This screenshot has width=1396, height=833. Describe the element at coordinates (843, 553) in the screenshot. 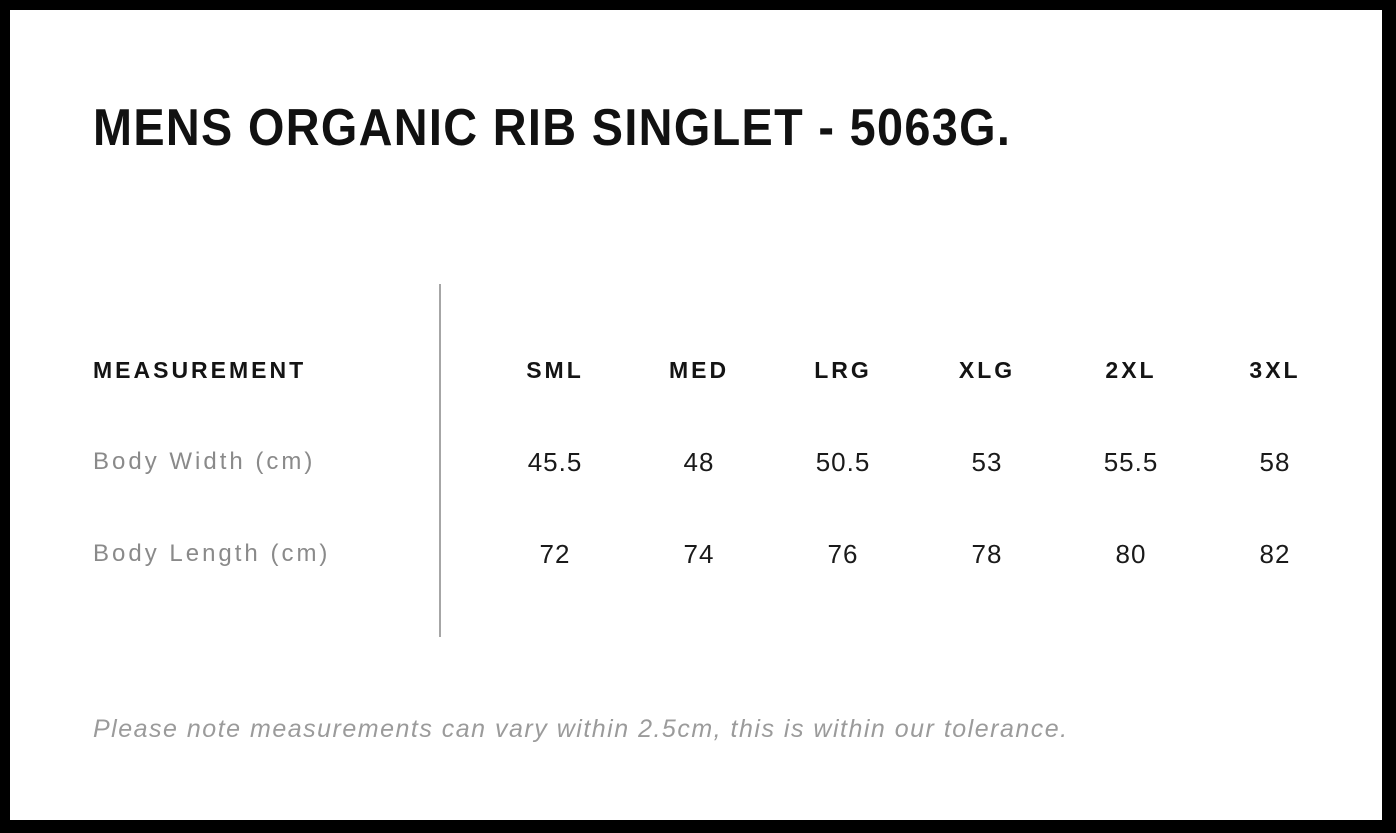

I see `body-length-lrg: 76` at that location.